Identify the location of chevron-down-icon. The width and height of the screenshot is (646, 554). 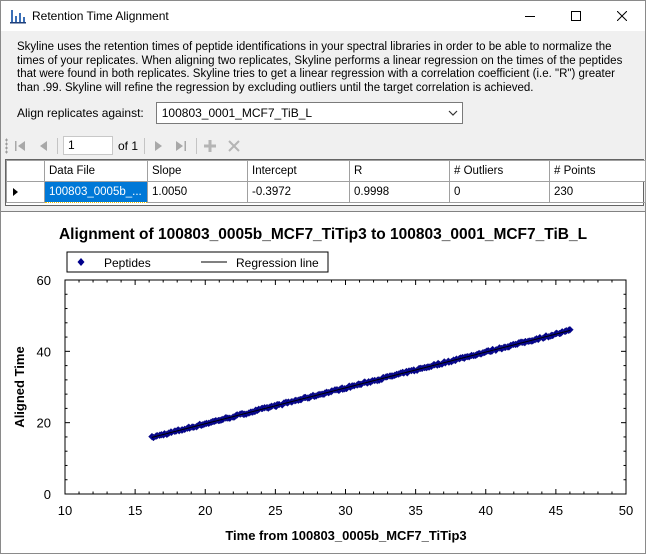
(453, 113).